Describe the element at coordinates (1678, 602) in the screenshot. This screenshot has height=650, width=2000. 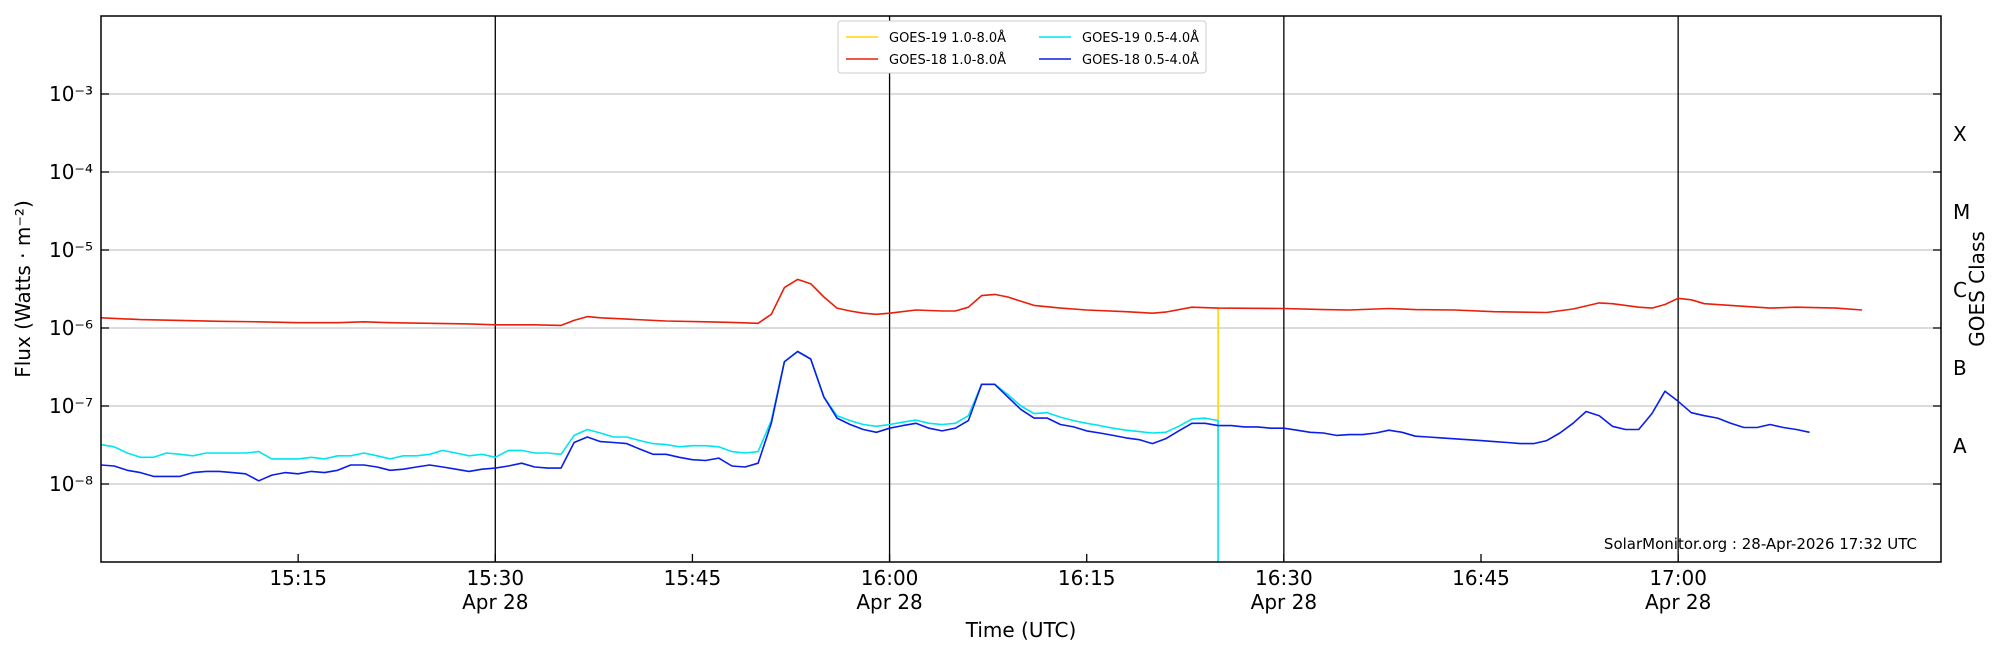
I see `x-tick-date-7: Apr 28` at that location.